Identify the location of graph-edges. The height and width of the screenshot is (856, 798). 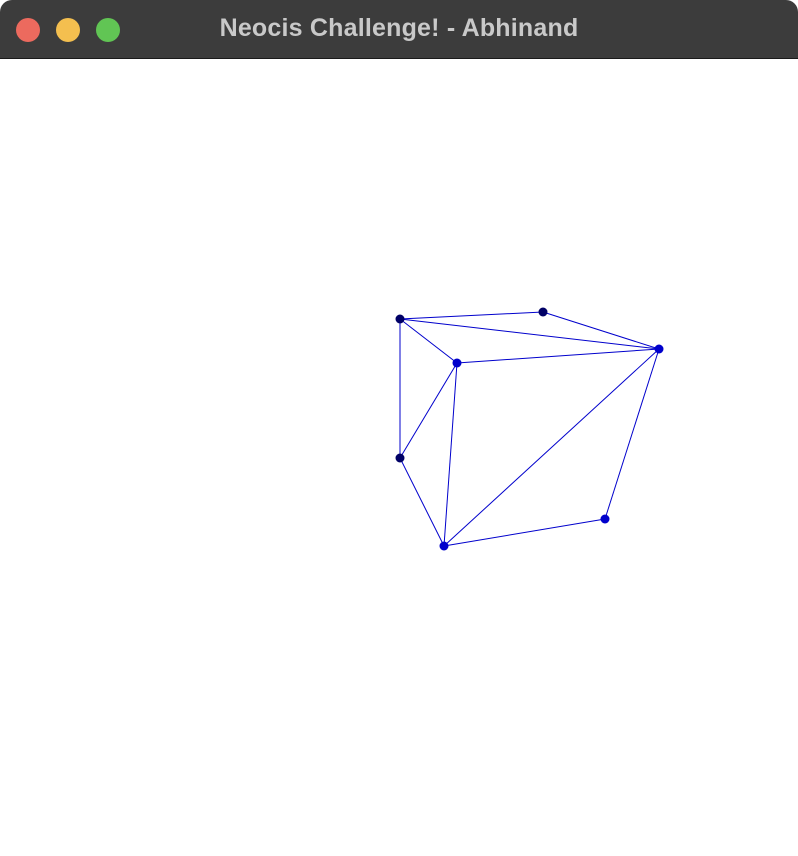
(529, 429).